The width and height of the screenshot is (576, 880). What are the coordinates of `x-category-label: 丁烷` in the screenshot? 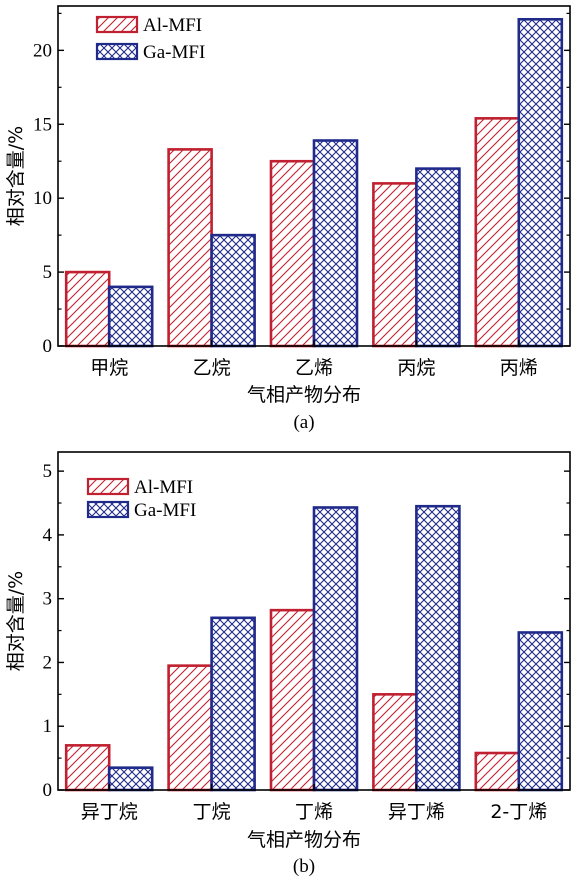 It's located at (212, 812).